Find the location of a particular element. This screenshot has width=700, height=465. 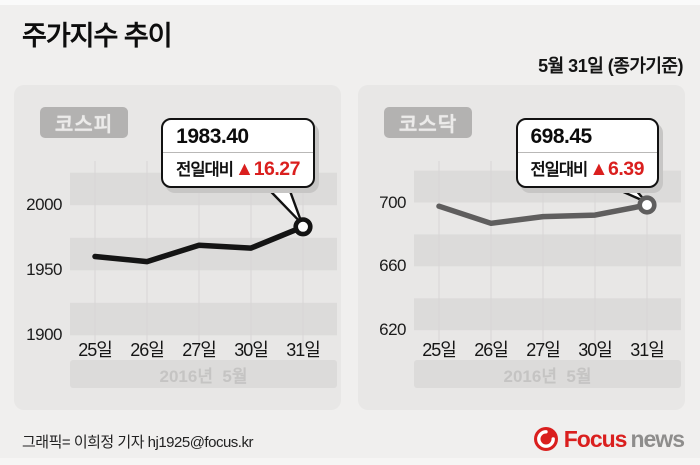

bottom-strip is located at coordinates (350, 461).